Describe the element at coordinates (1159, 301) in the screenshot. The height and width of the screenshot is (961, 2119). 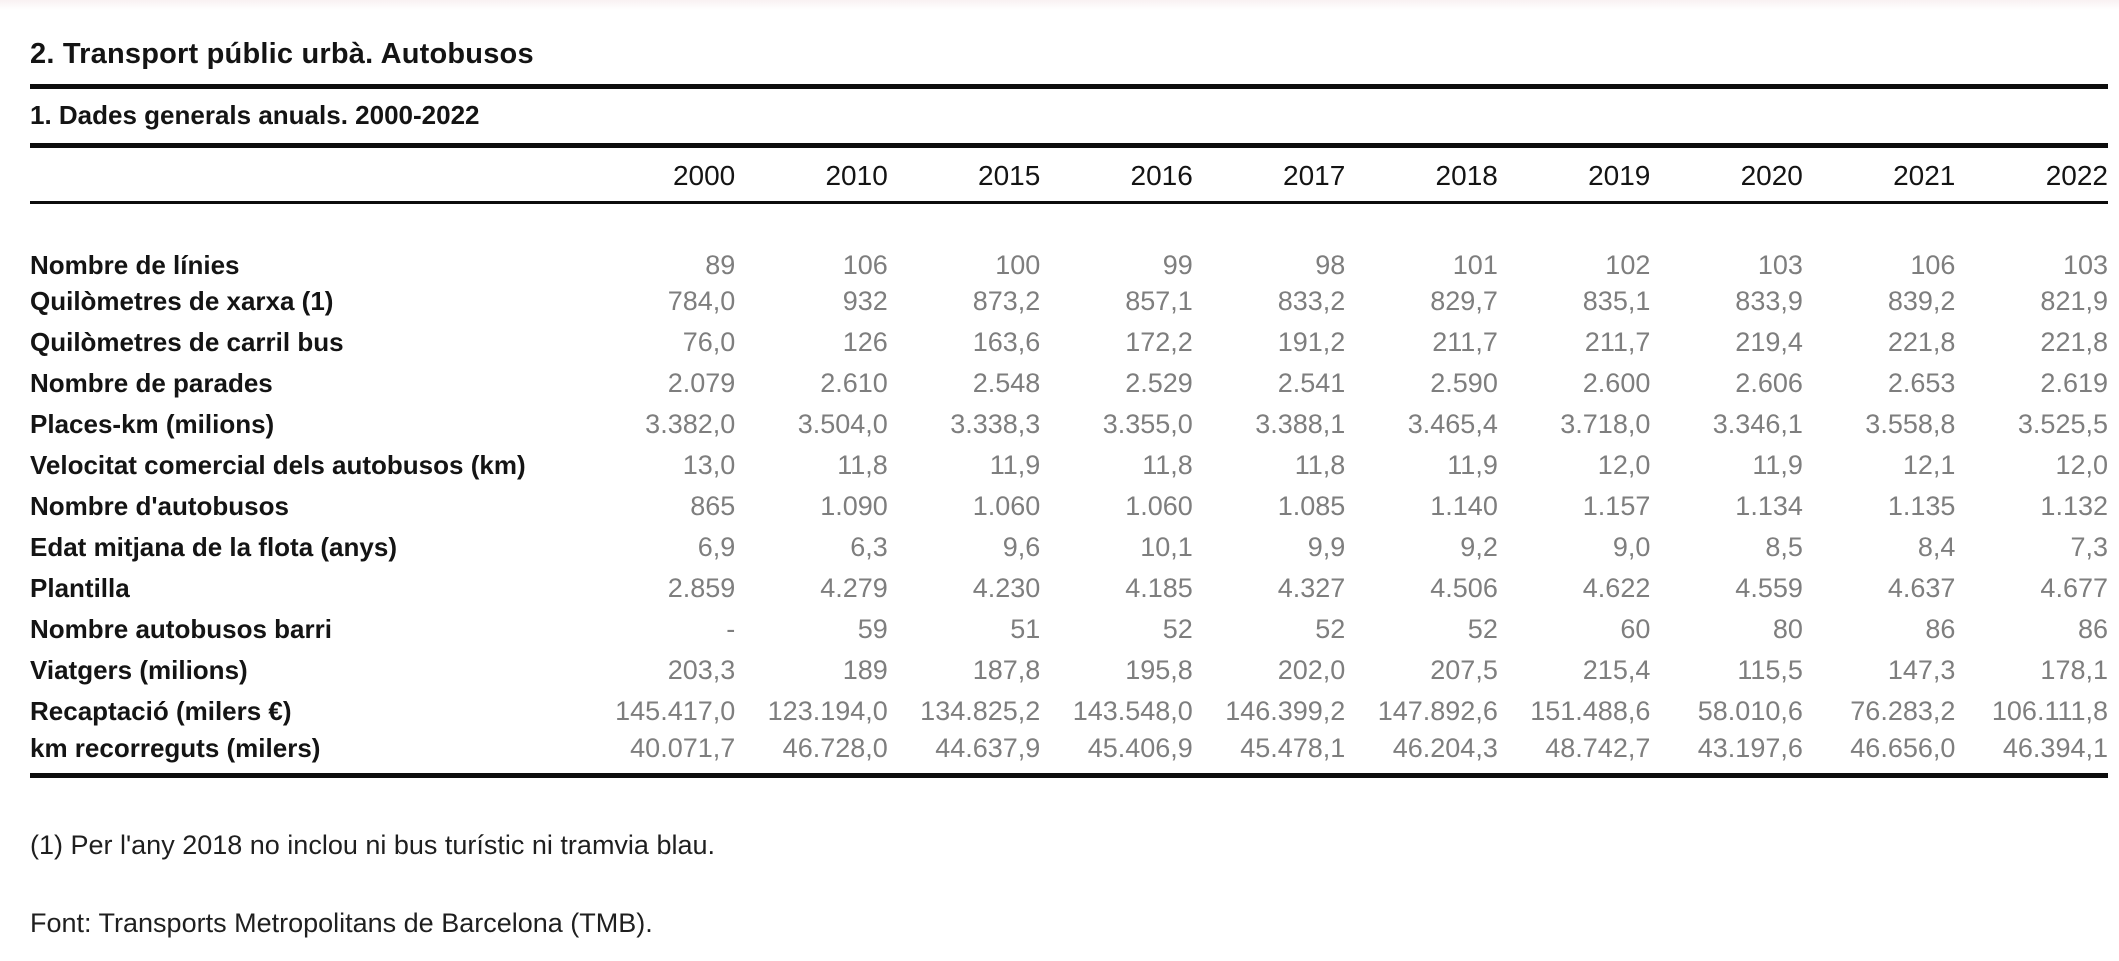
I see `value-cell: 857,1` at that location.